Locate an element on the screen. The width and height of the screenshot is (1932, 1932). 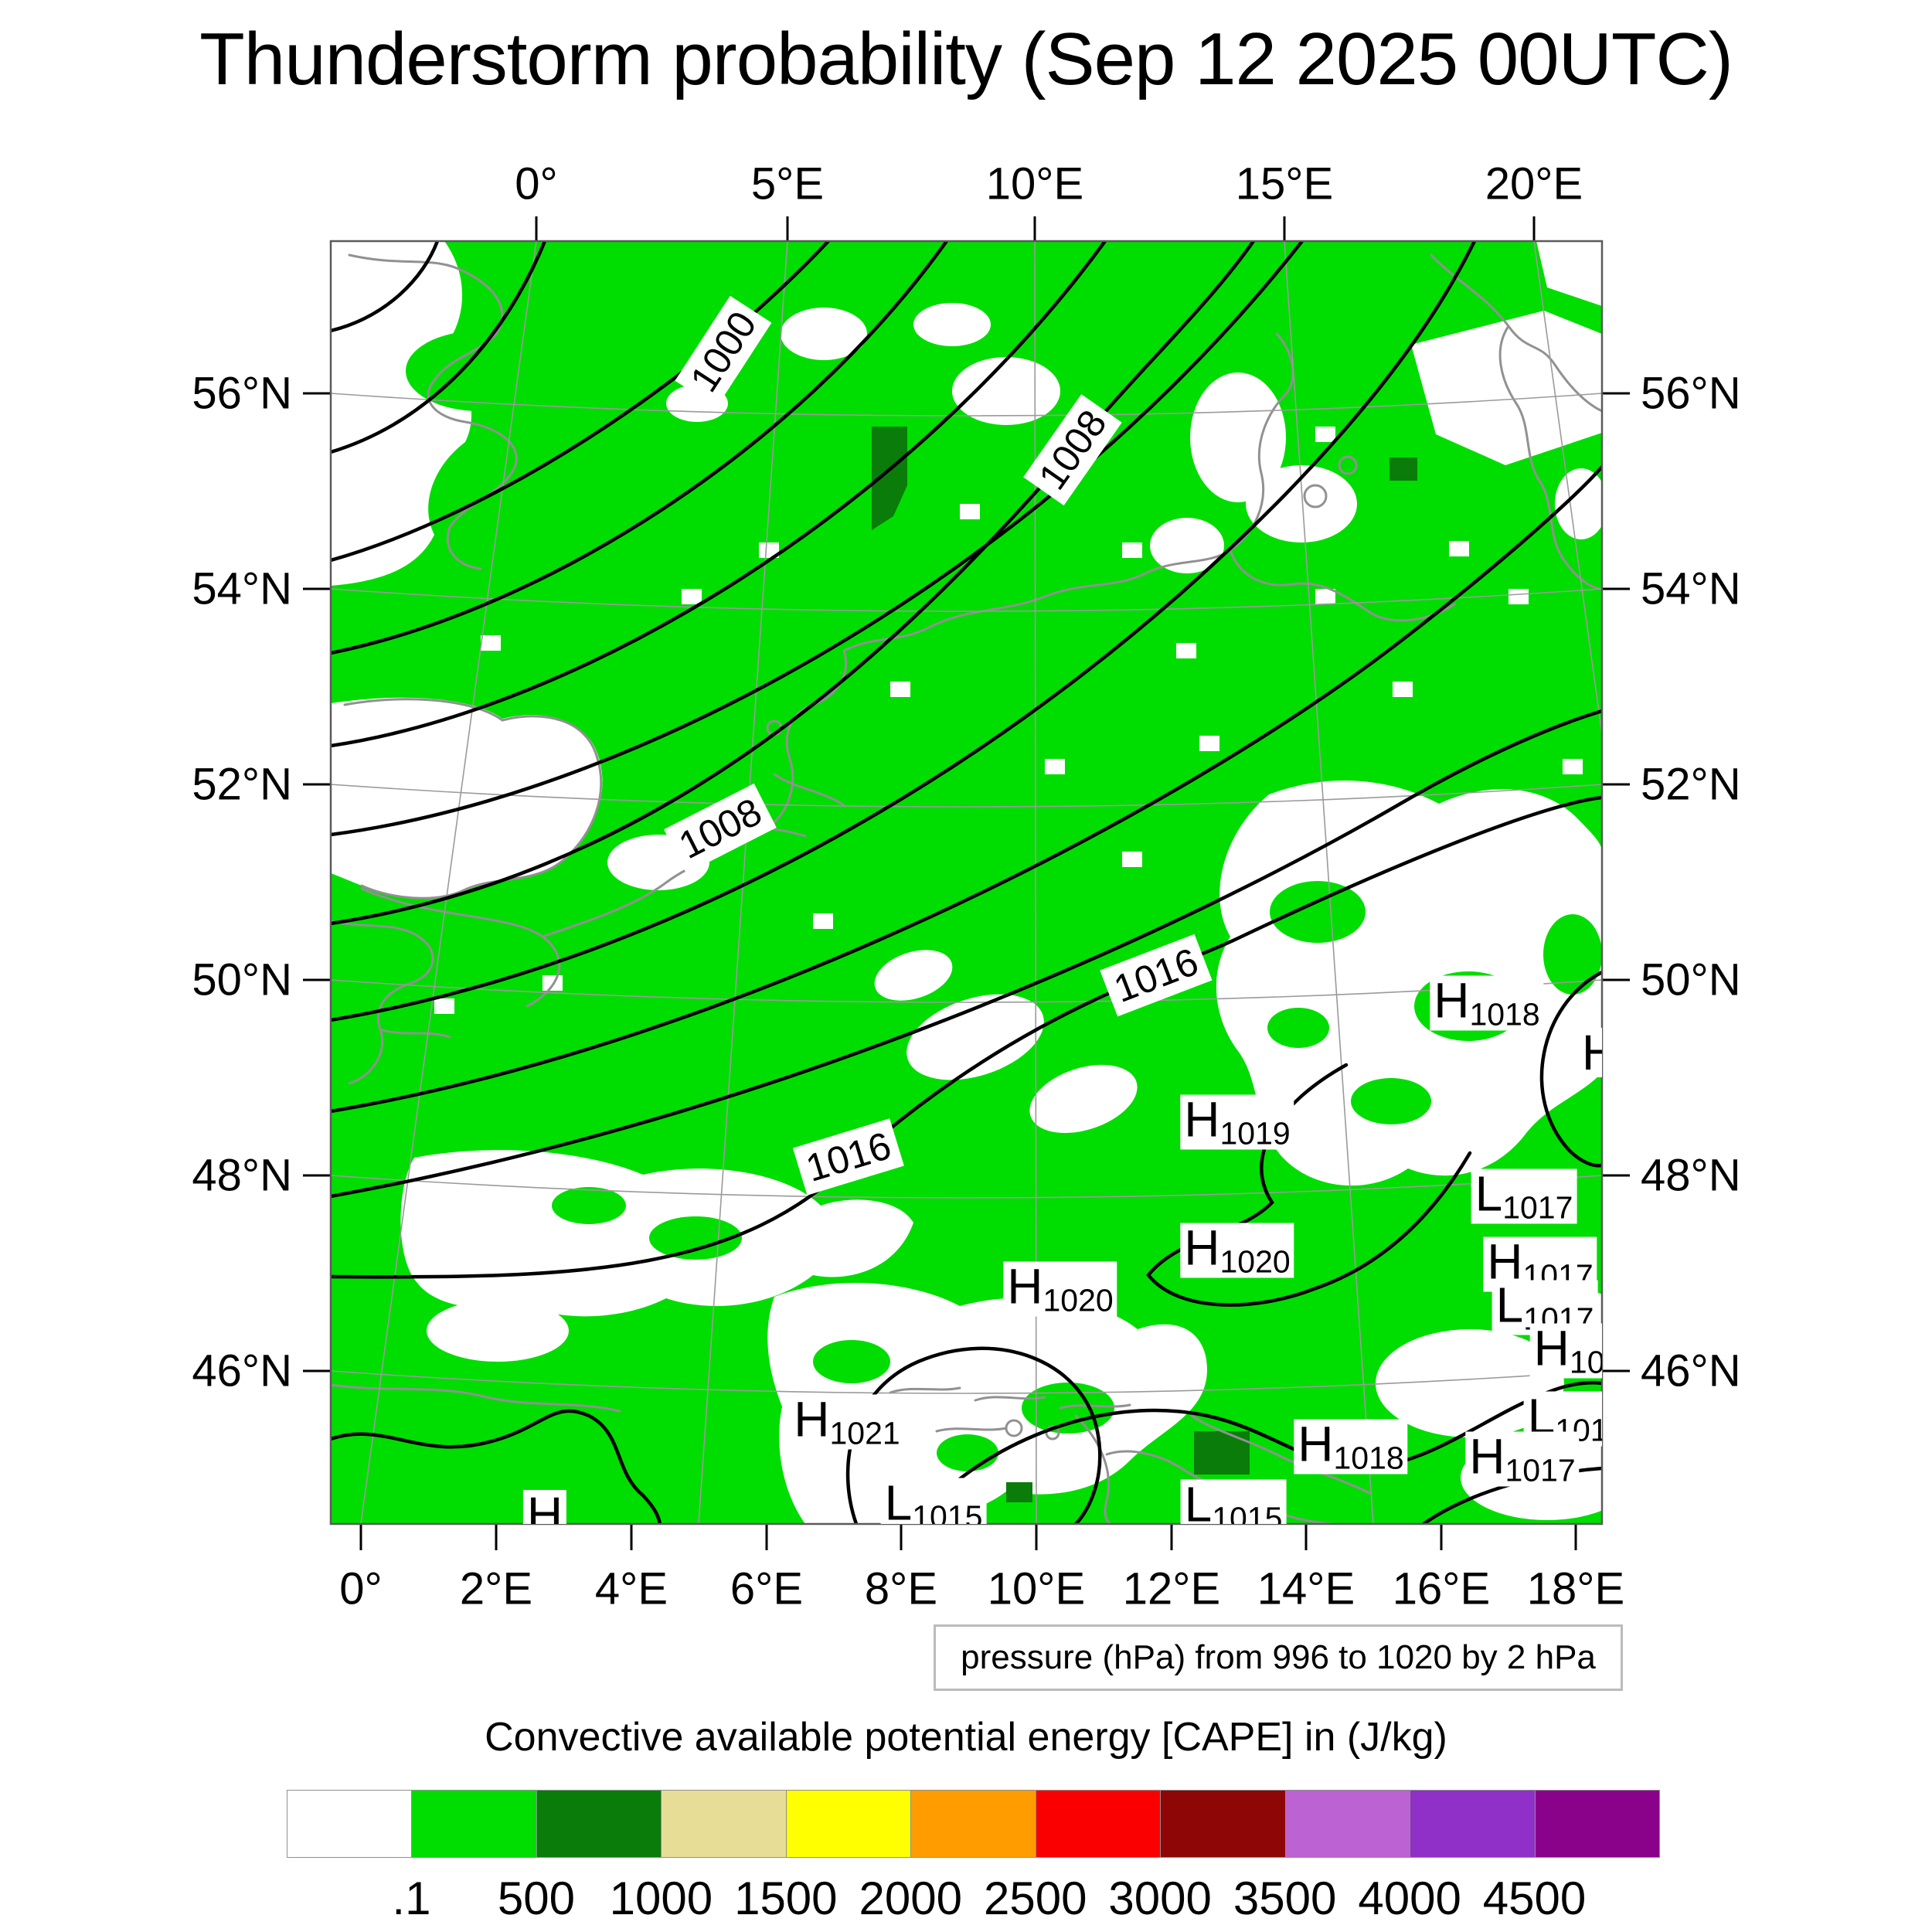
pressure-center-h: H 1019 is located at coordinates (1237, 1121).